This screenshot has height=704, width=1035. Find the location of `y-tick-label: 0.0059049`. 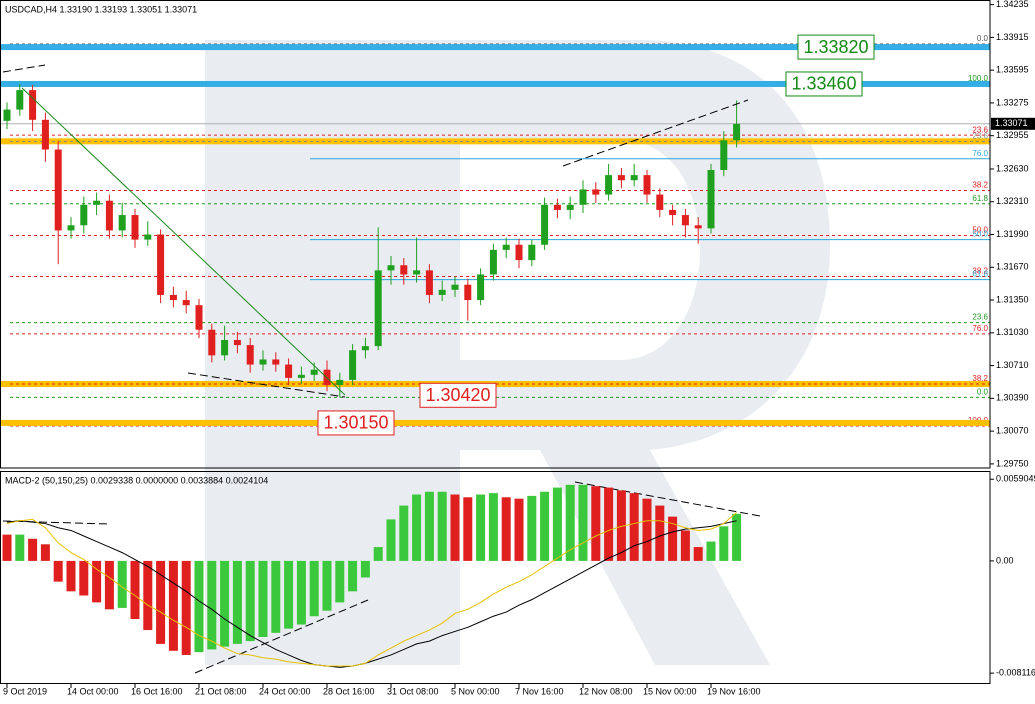

y-tick-label: 0.0059049 is located at coordinates (1015, 479).